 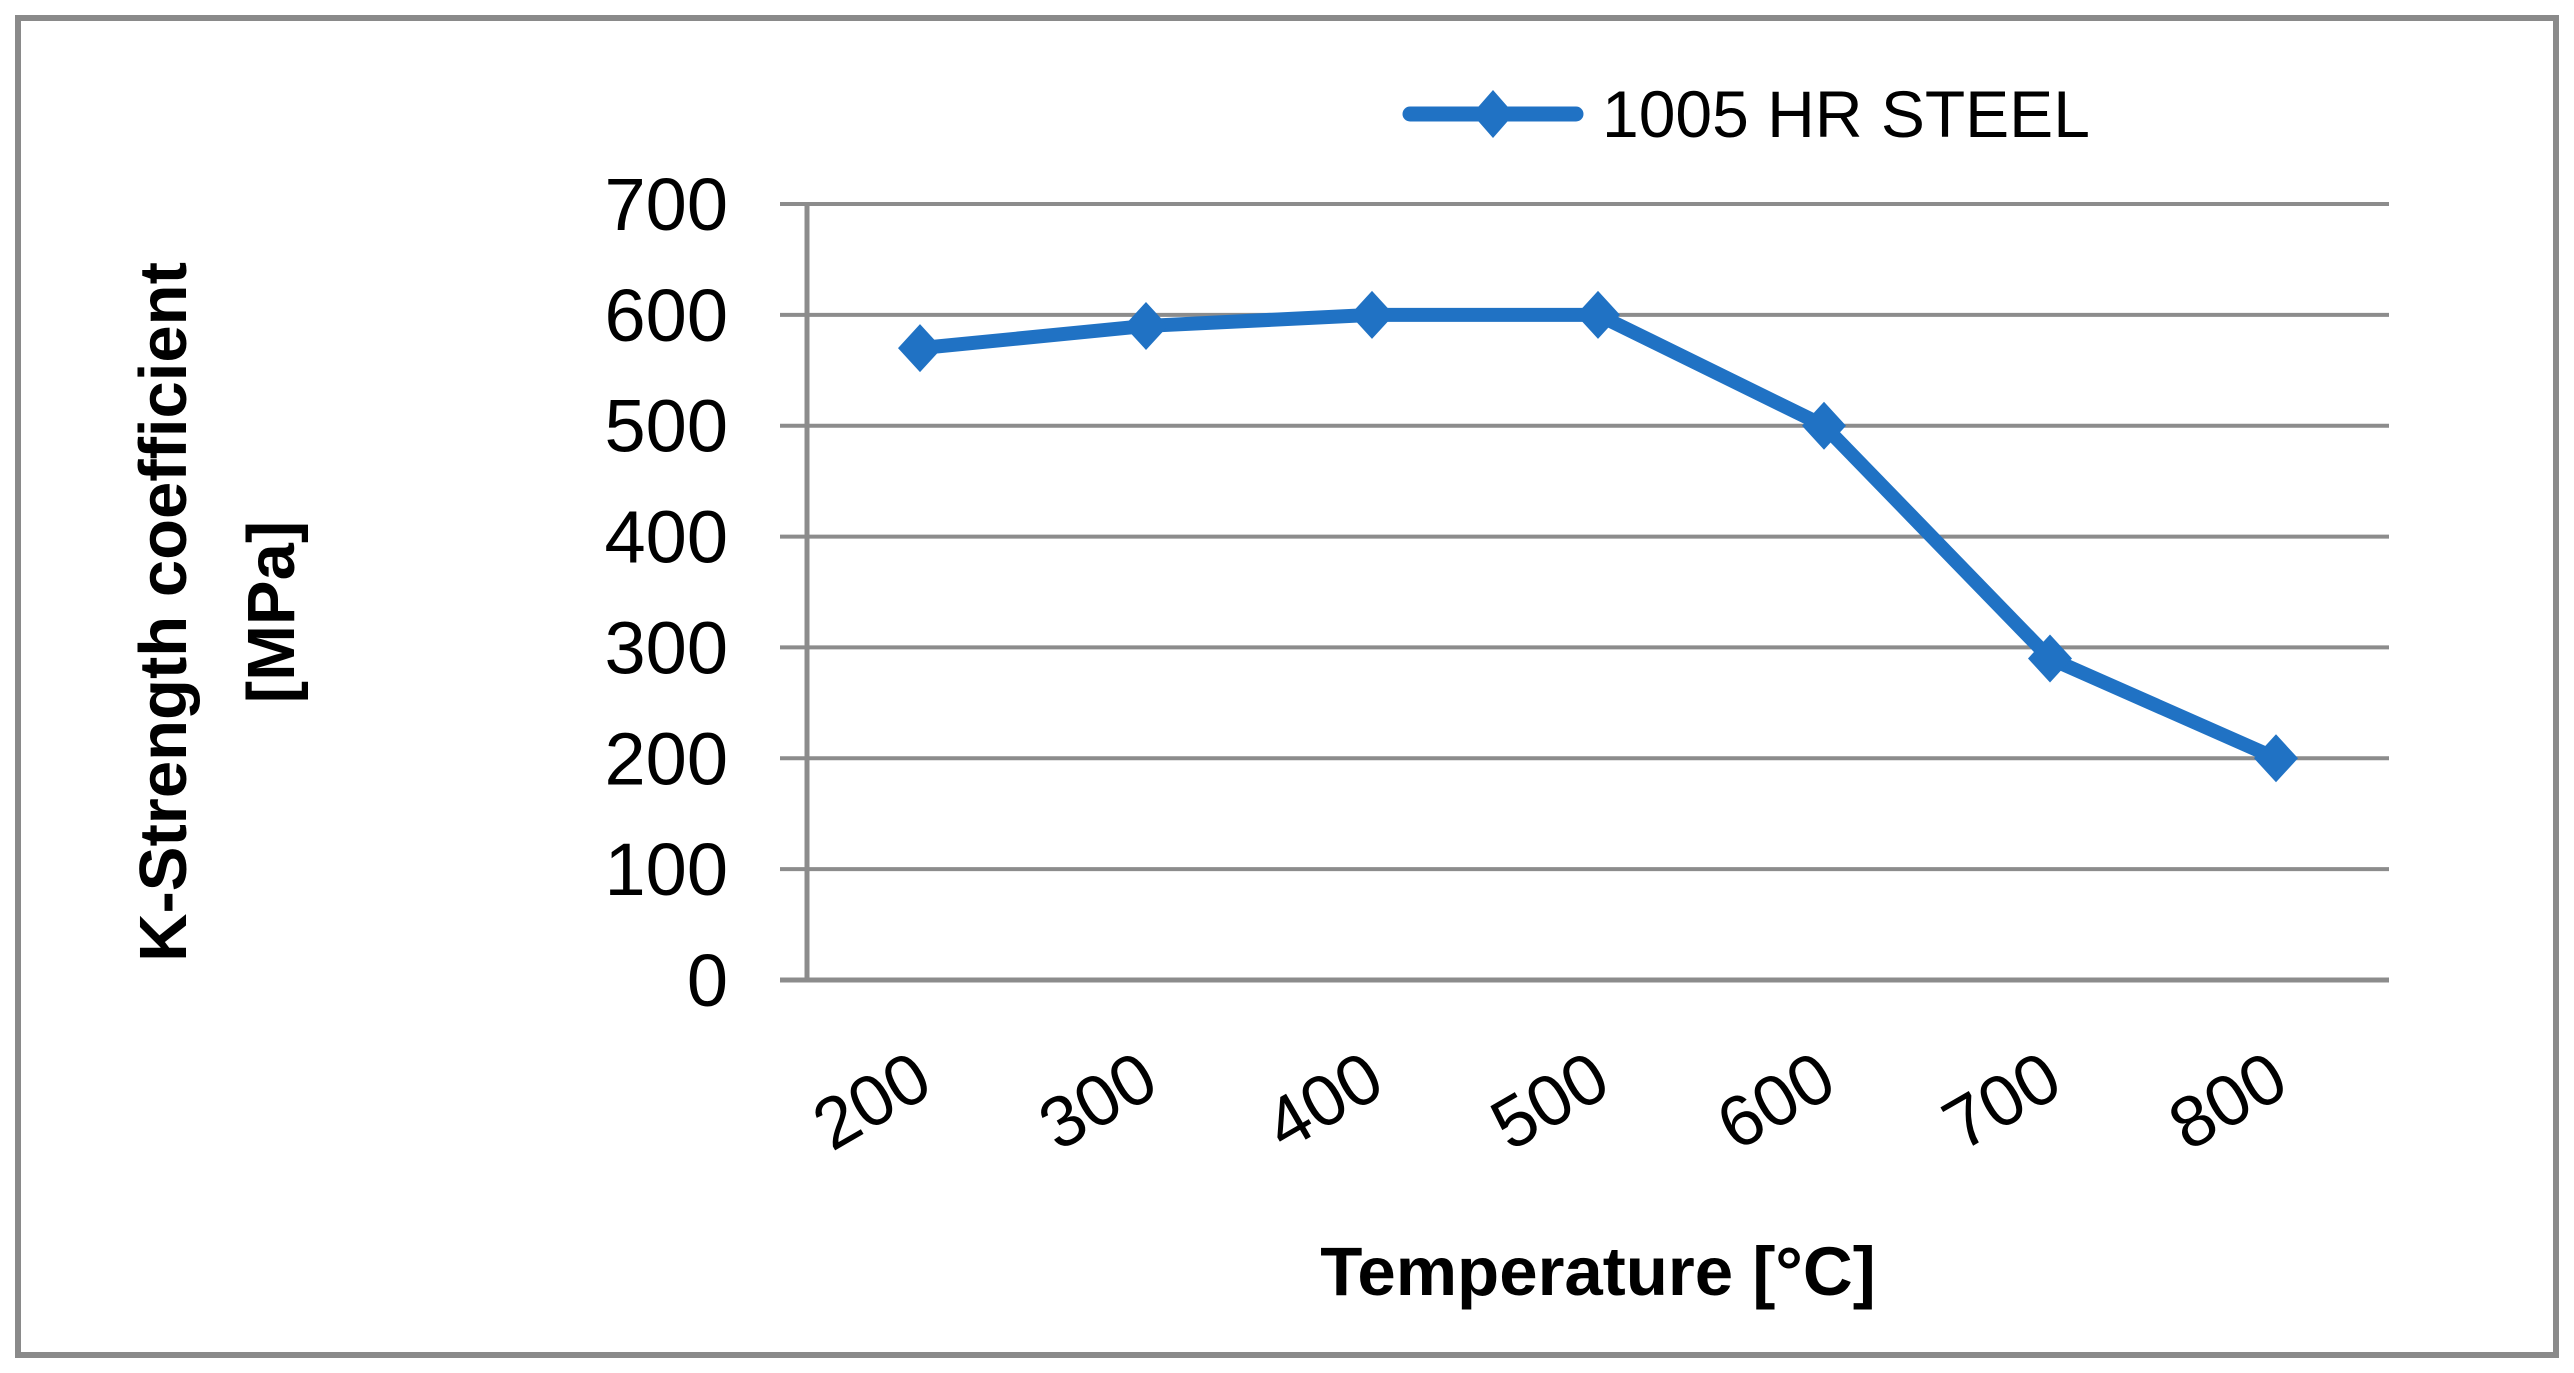 I want to click on legend: 1005 HR STEEL, so click(x=1746, y=114).